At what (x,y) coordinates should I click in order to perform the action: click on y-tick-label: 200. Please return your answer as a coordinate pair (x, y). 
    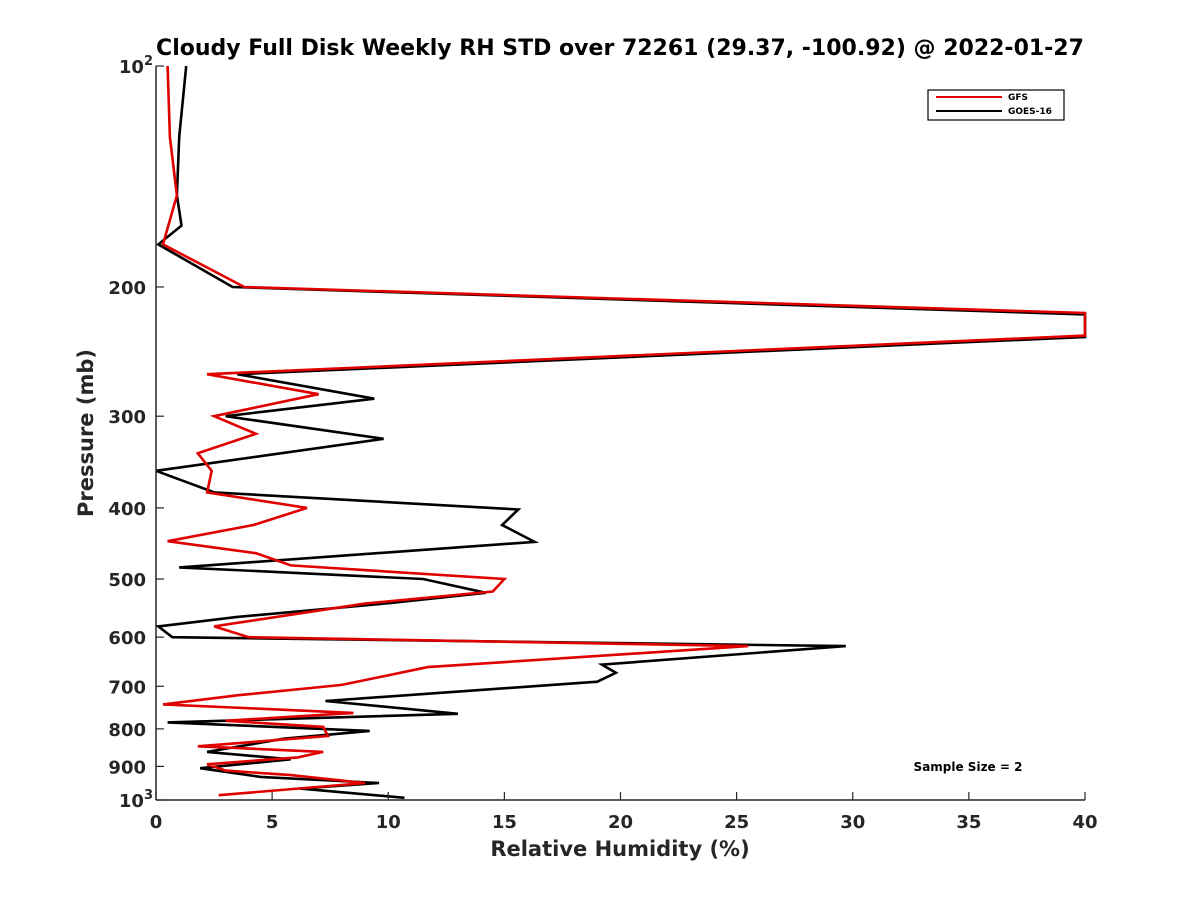
    Looking at the image, I should click on (127, 288).